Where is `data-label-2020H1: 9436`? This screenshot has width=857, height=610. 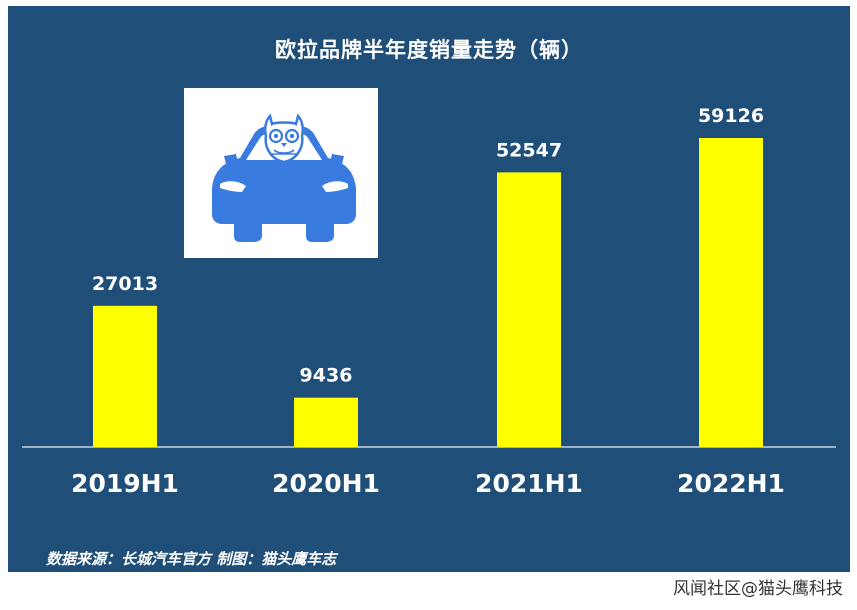
data-label-2020H1: 9436 is located at coordinates (326, 376).